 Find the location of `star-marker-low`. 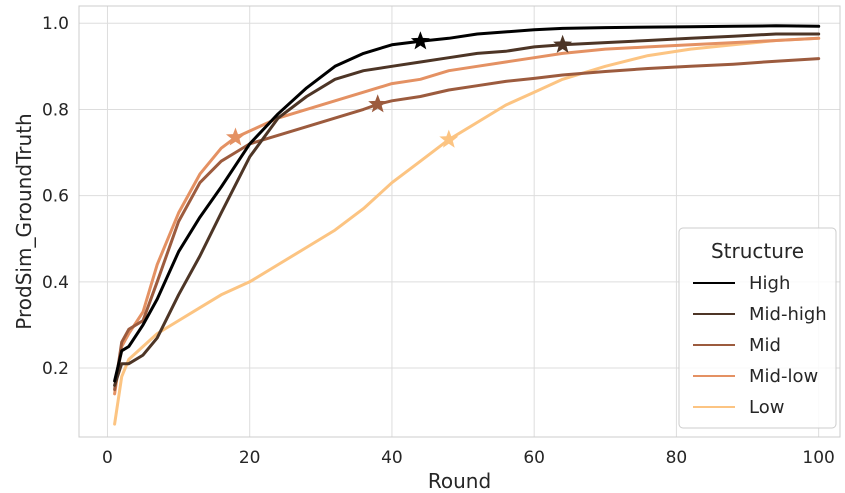

star-marker-low is located at coordinates (449, 138).